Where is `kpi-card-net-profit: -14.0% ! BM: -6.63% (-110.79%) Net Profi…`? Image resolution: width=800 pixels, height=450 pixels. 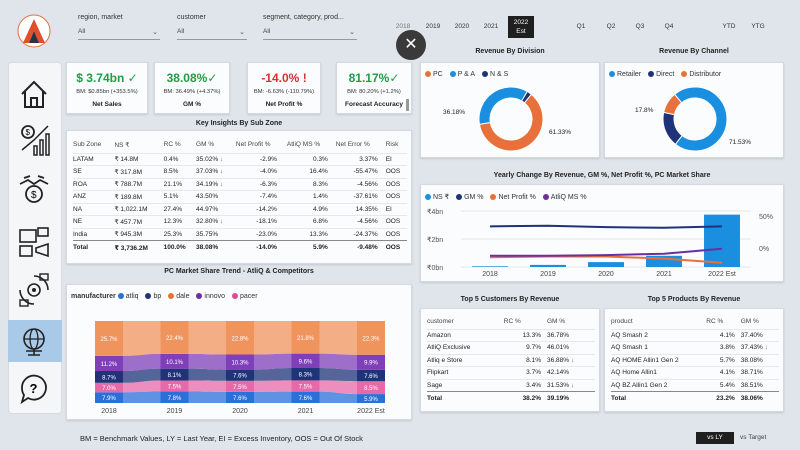 kpi-card-net-profit: -14.0% ! BM: -6.63% (-110.79%) Net Profi… is located at coordinates (284, 88).